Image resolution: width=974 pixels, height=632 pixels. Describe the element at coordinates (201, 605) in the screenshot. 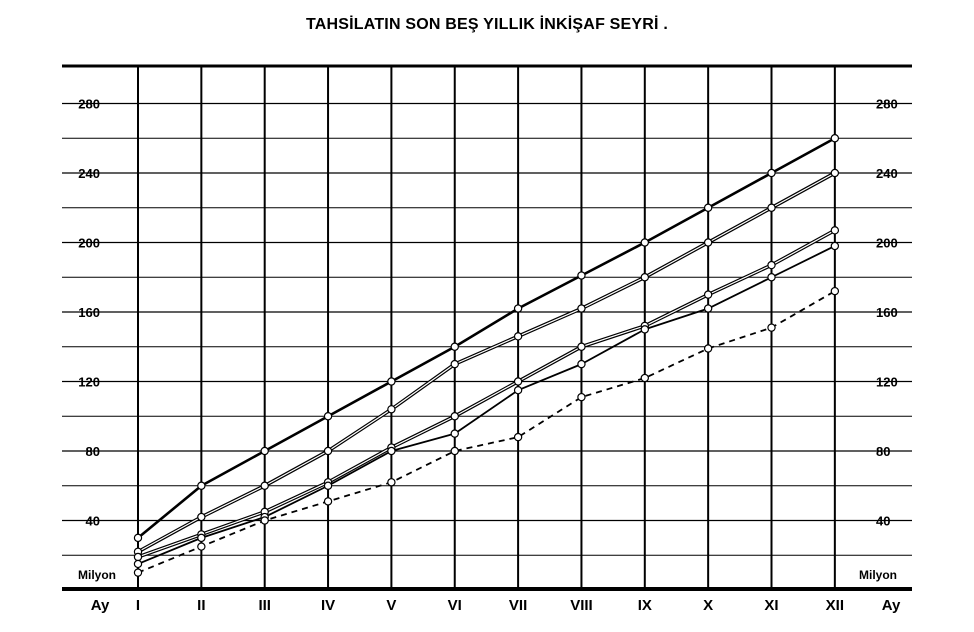

I see `x-tick-label: II` at that location.